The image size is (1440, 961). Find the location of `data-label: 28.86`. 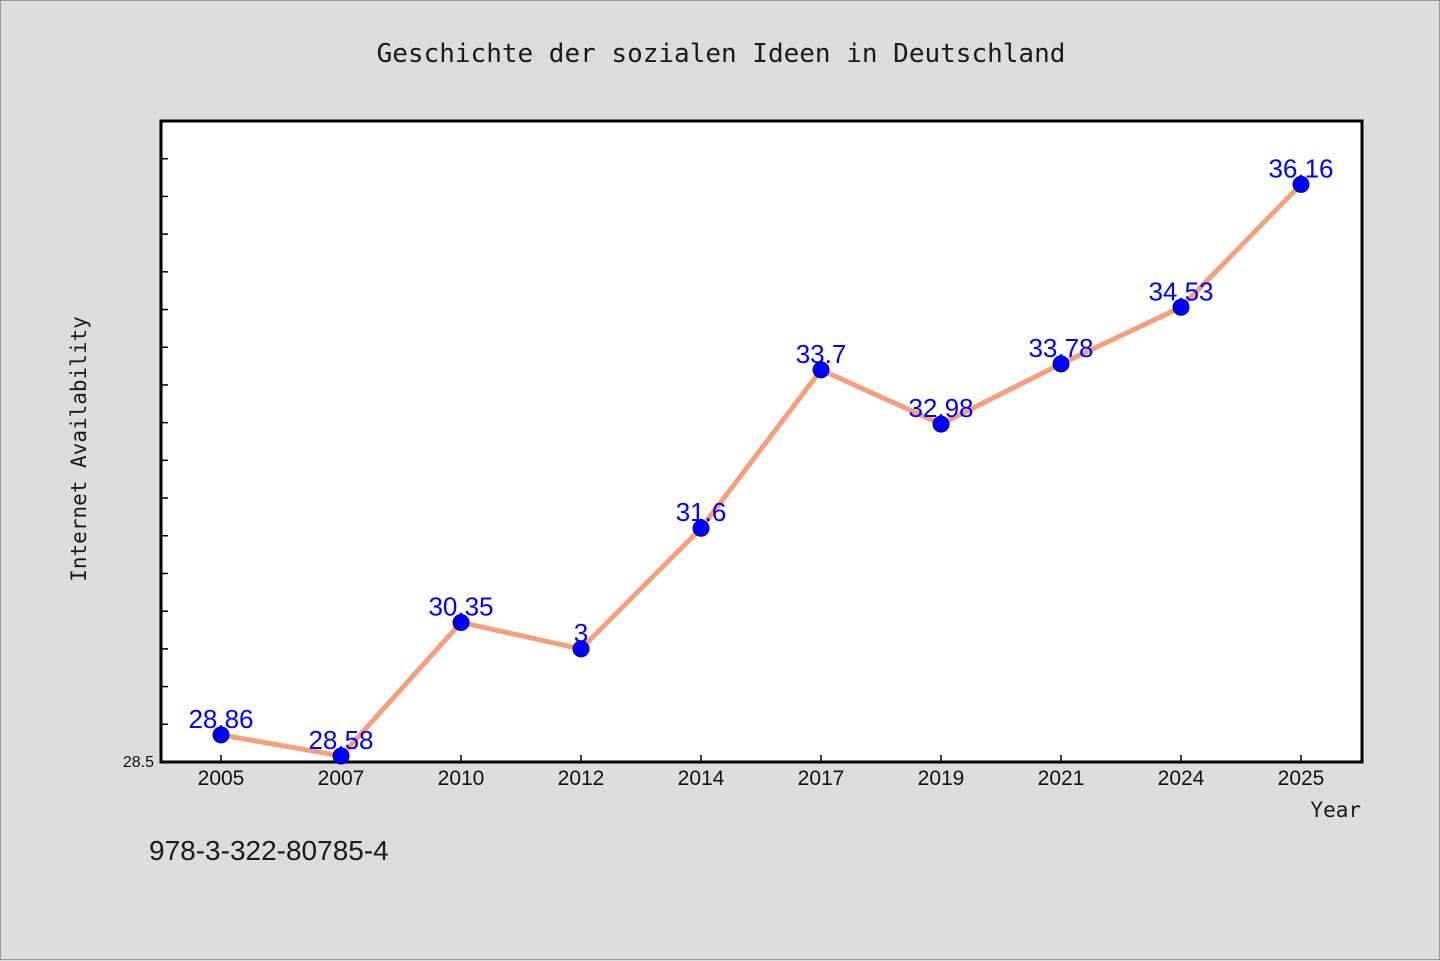

data-label: 28.86 is located at coordinates (220, 719).